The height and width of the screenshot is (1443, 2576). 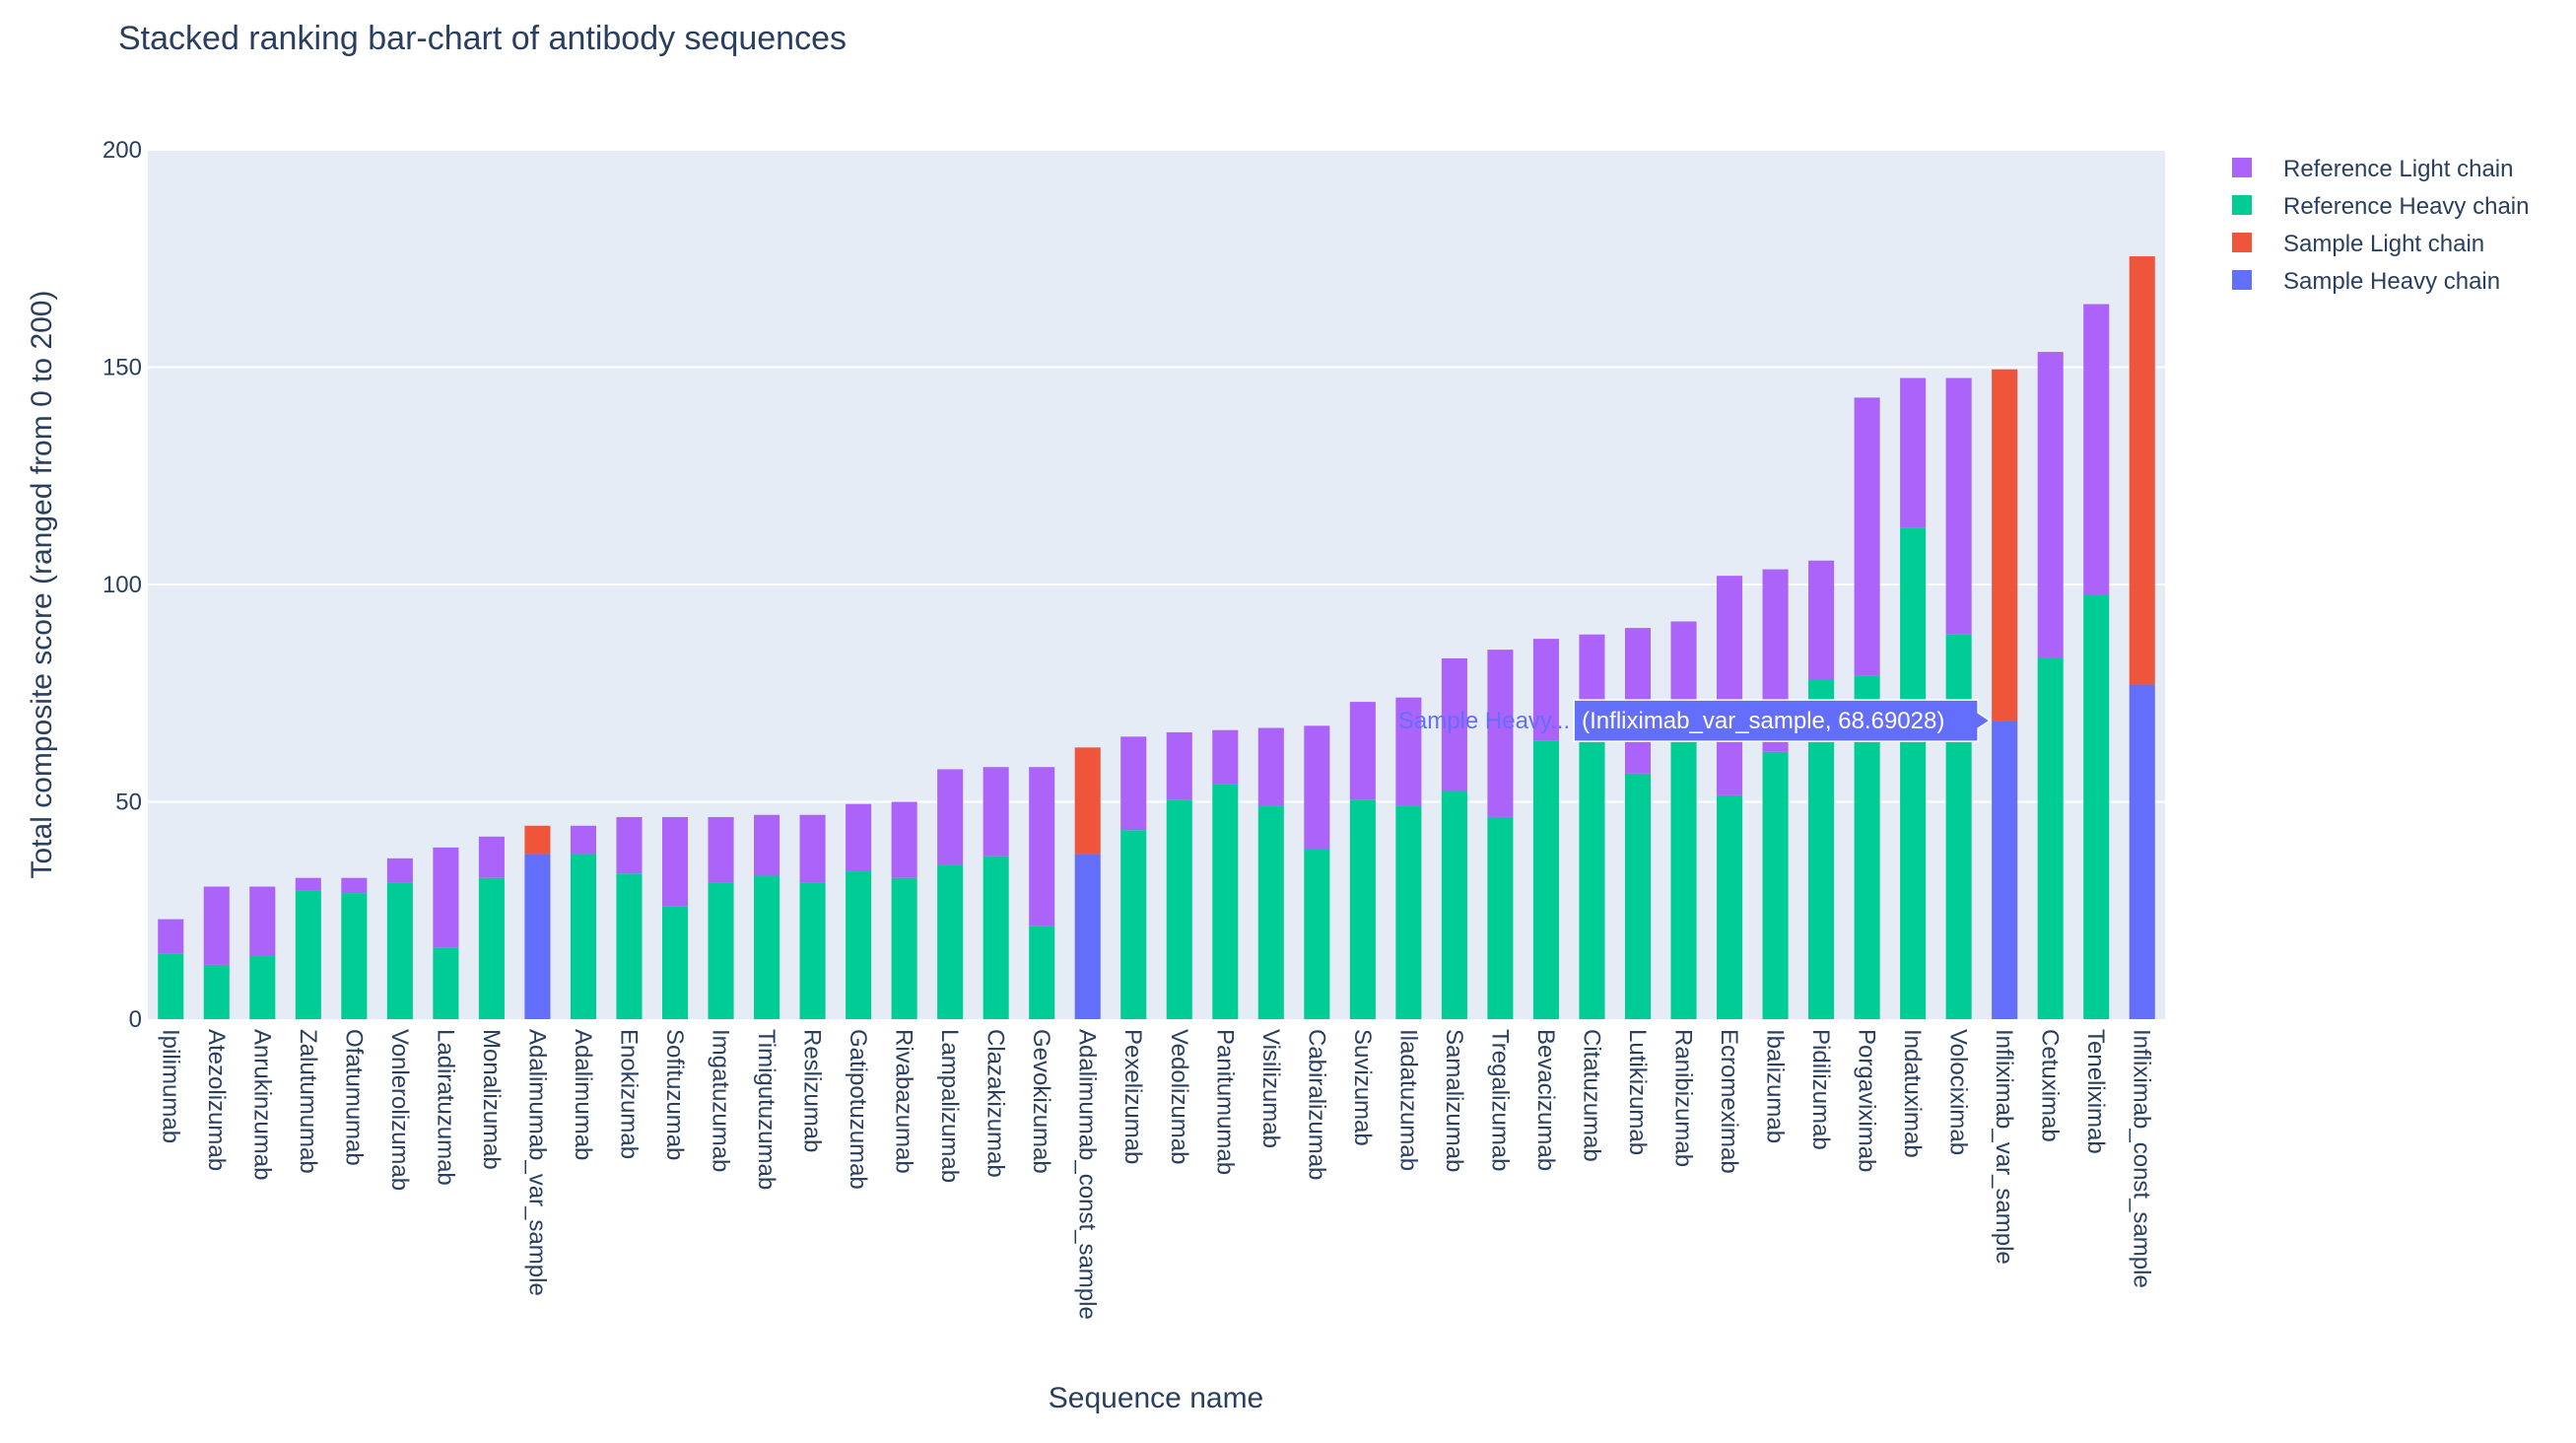 What do you see at coordinates (1638, 1092) in the screenshot?
I see `x-tick-label: Lutikizumab` at bounding box center [1638, 1092].